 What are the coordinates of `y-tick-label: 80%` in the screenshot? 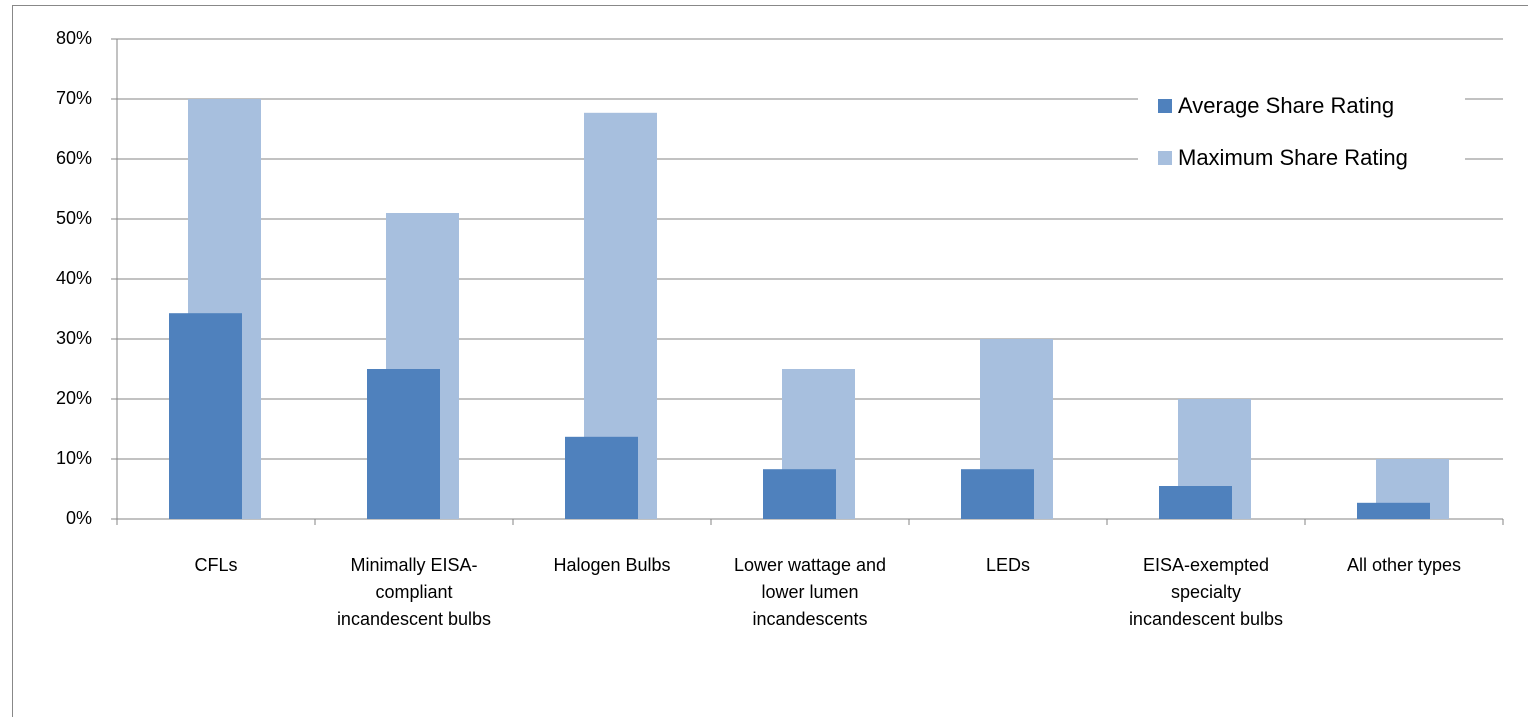 It's located at (74, 38).